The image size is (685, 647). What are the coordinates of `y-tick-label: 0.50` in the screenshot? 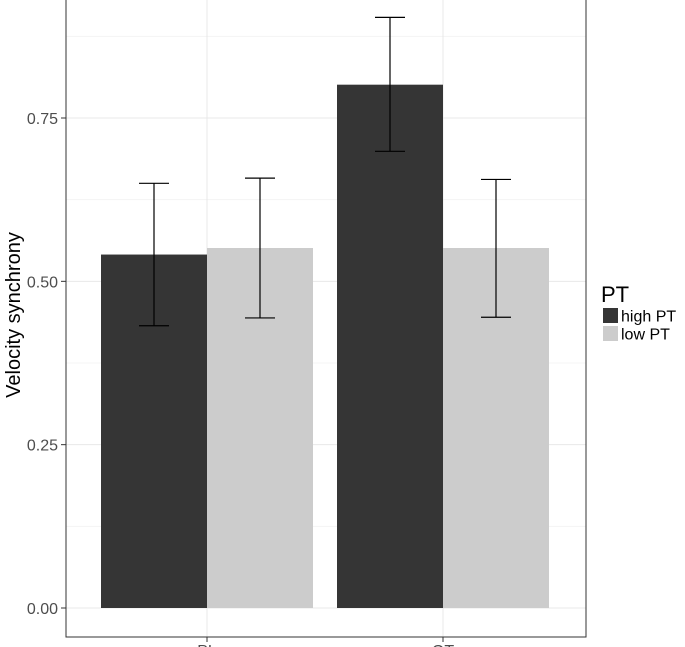 It's located at (42, 282).